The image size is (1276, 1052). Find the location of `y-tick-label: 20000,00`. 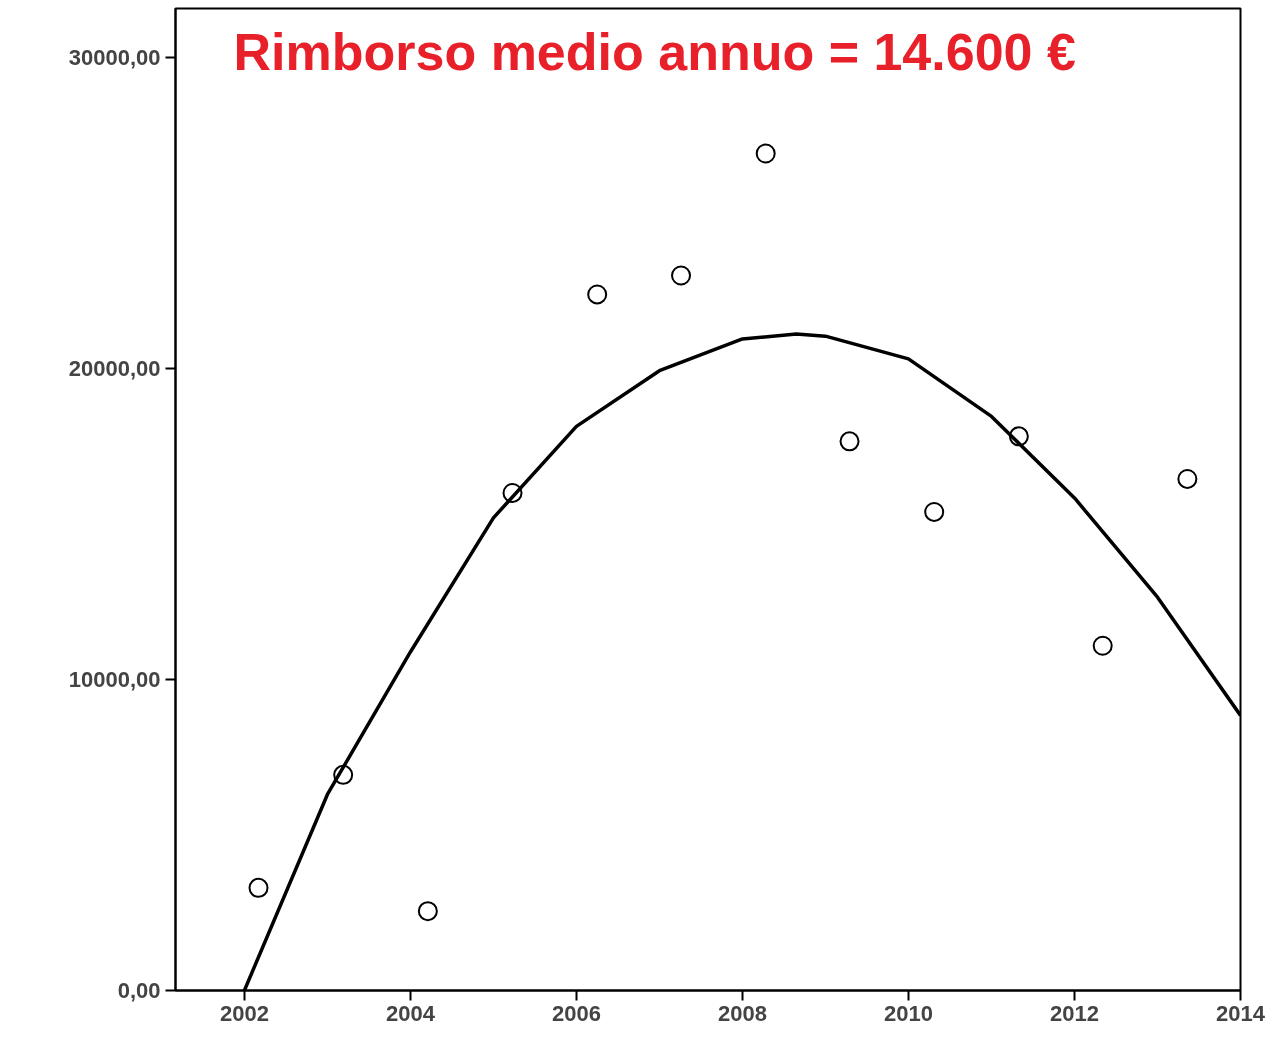

y-tick-label: 20000,00 is located at coordinates (114, 368).